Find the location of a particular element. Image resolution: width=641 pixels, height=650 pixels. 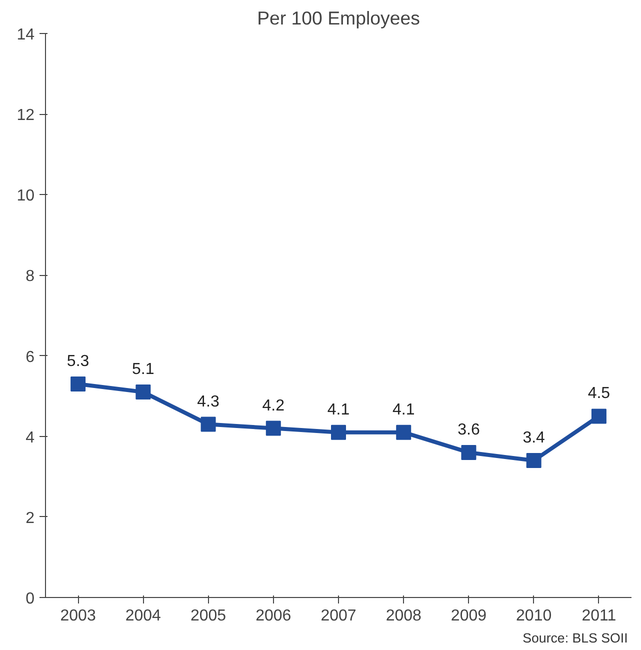

data-label: 4.2 is located at coordinates (273, 405).